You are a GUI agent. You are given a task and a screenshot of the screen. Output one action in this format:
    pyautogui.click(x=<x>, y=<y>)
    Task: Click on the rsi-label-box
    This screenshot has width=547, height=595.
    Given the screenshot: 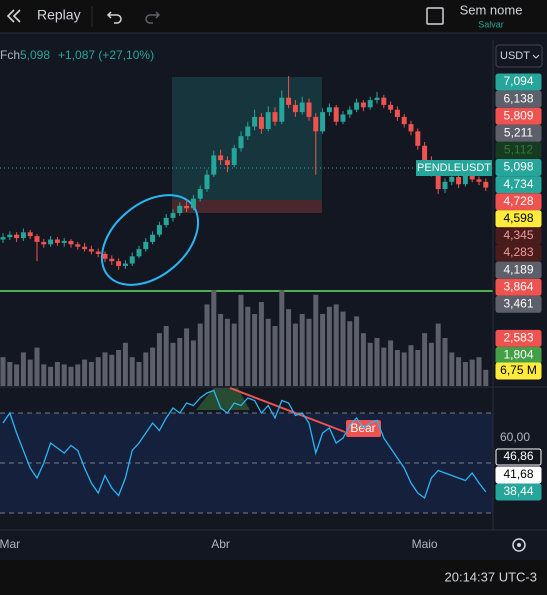 What is the action you would take?
    pyautogui.click(x=518, y=457)
    